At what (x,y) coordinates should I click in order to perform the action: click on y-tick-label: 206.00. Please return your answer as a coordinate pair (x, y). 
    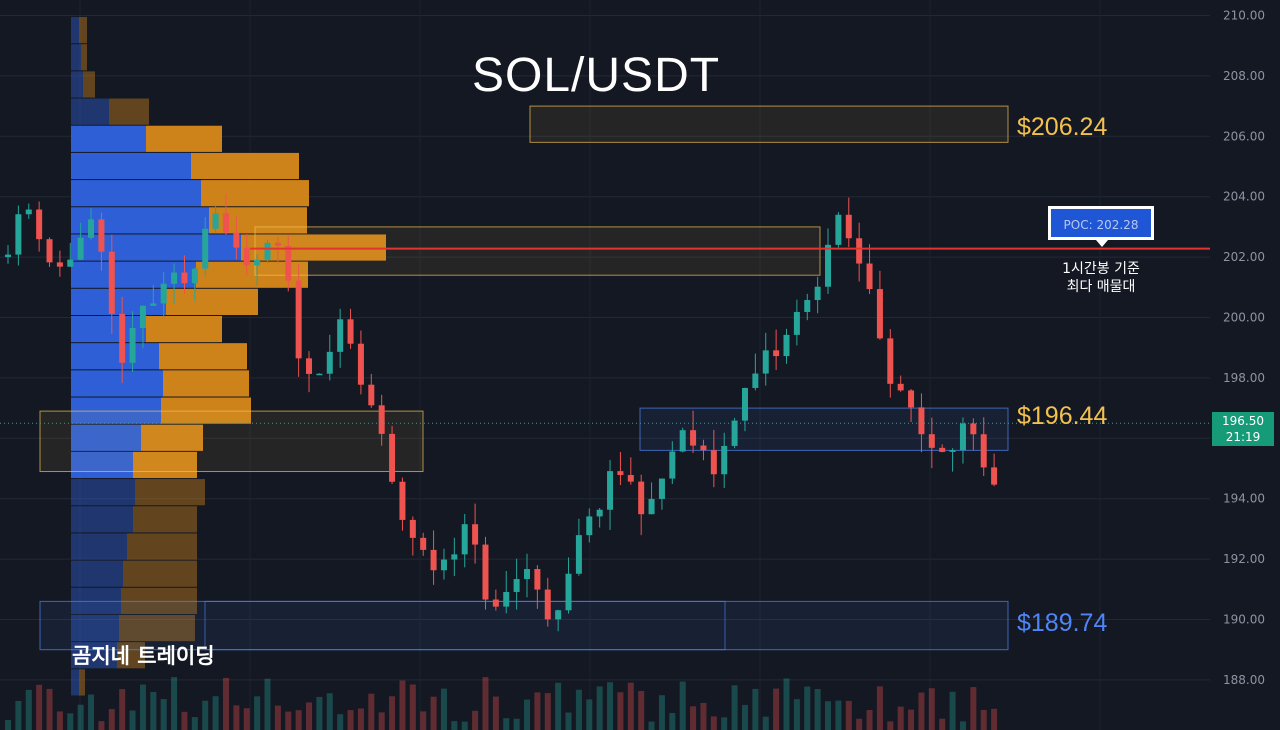
    Looking at the image, I should click on (1244, 136).